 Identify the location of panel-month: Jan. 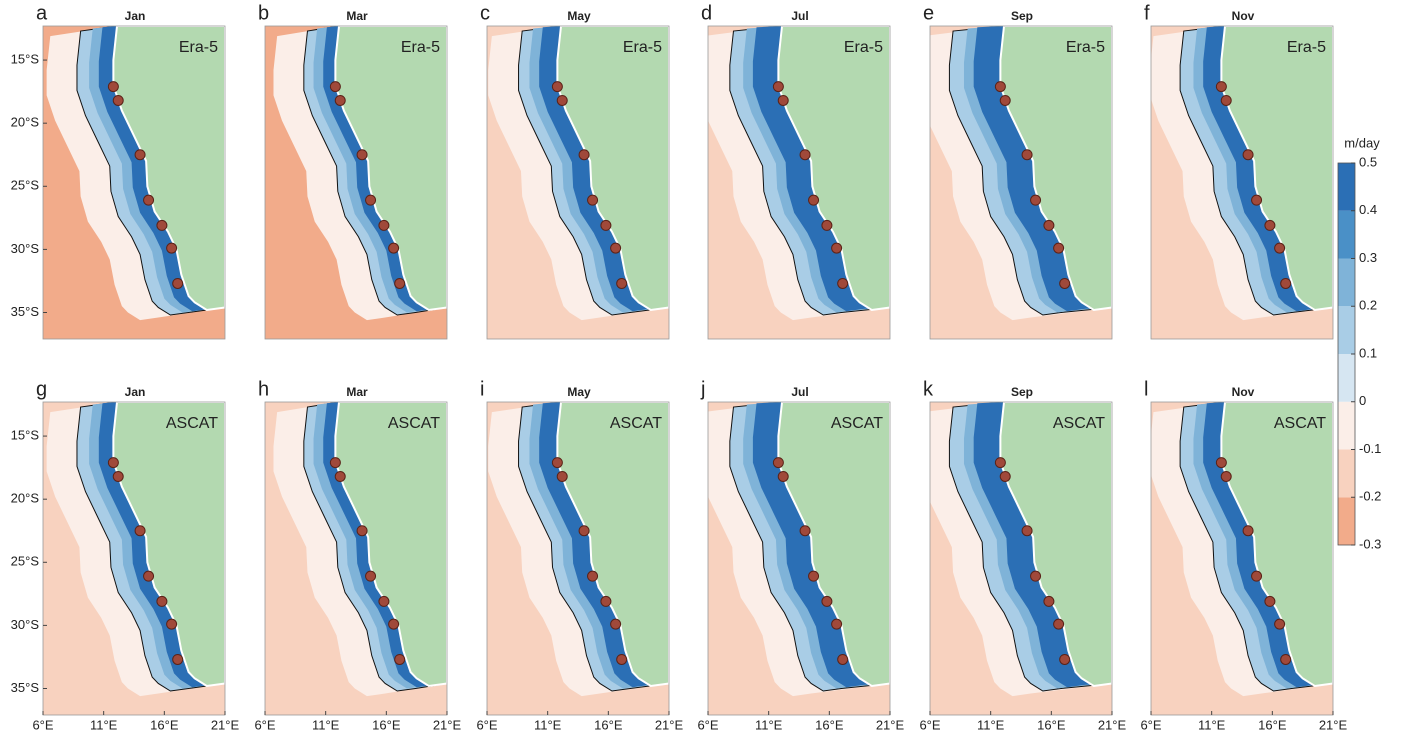
(135, 392).